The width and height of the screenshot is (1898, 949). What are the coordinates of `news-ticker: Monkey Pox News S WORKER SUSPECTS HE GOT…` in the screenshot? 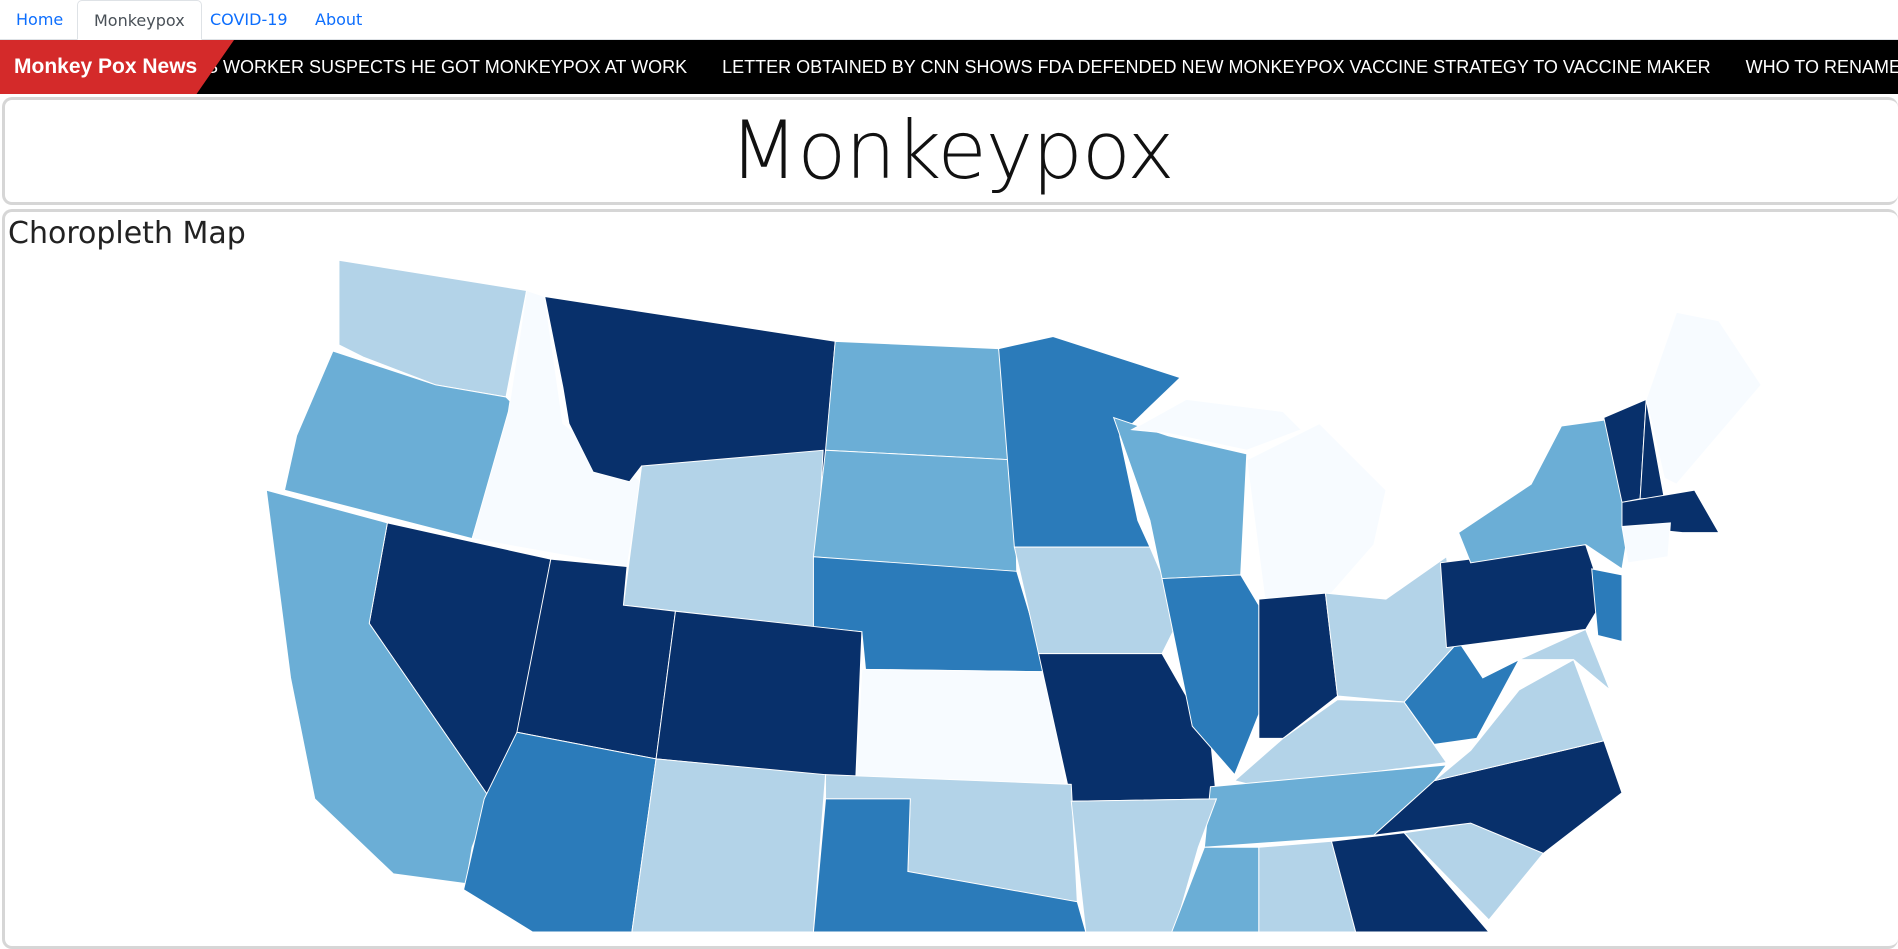 It's located at (949, 67).